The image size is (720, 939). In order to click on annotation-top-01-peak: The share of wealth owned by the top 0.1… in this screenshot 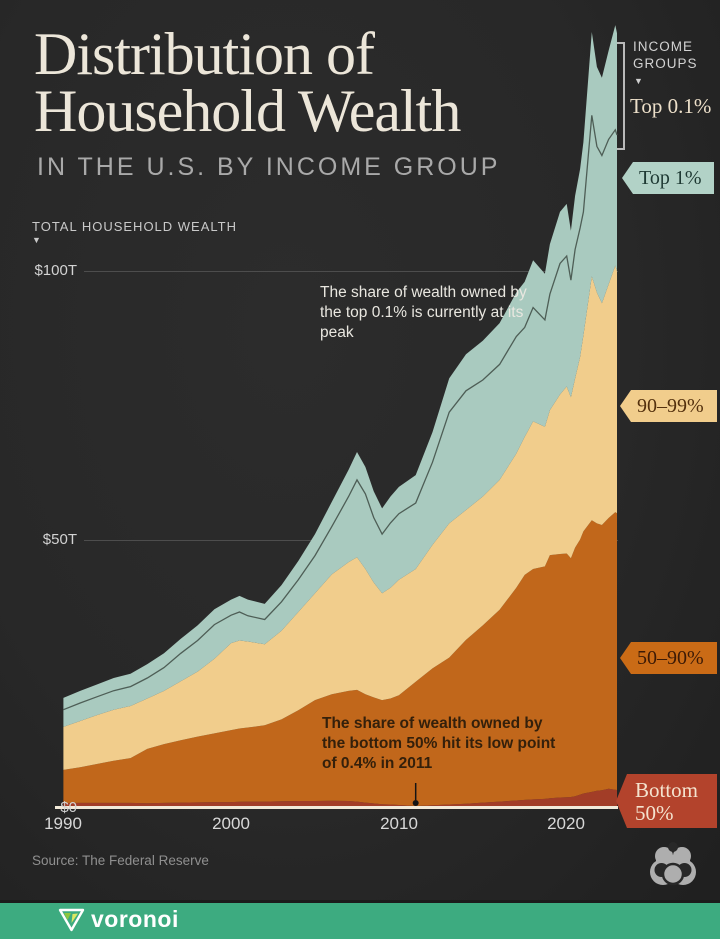, I will do `click(423, 312)`.